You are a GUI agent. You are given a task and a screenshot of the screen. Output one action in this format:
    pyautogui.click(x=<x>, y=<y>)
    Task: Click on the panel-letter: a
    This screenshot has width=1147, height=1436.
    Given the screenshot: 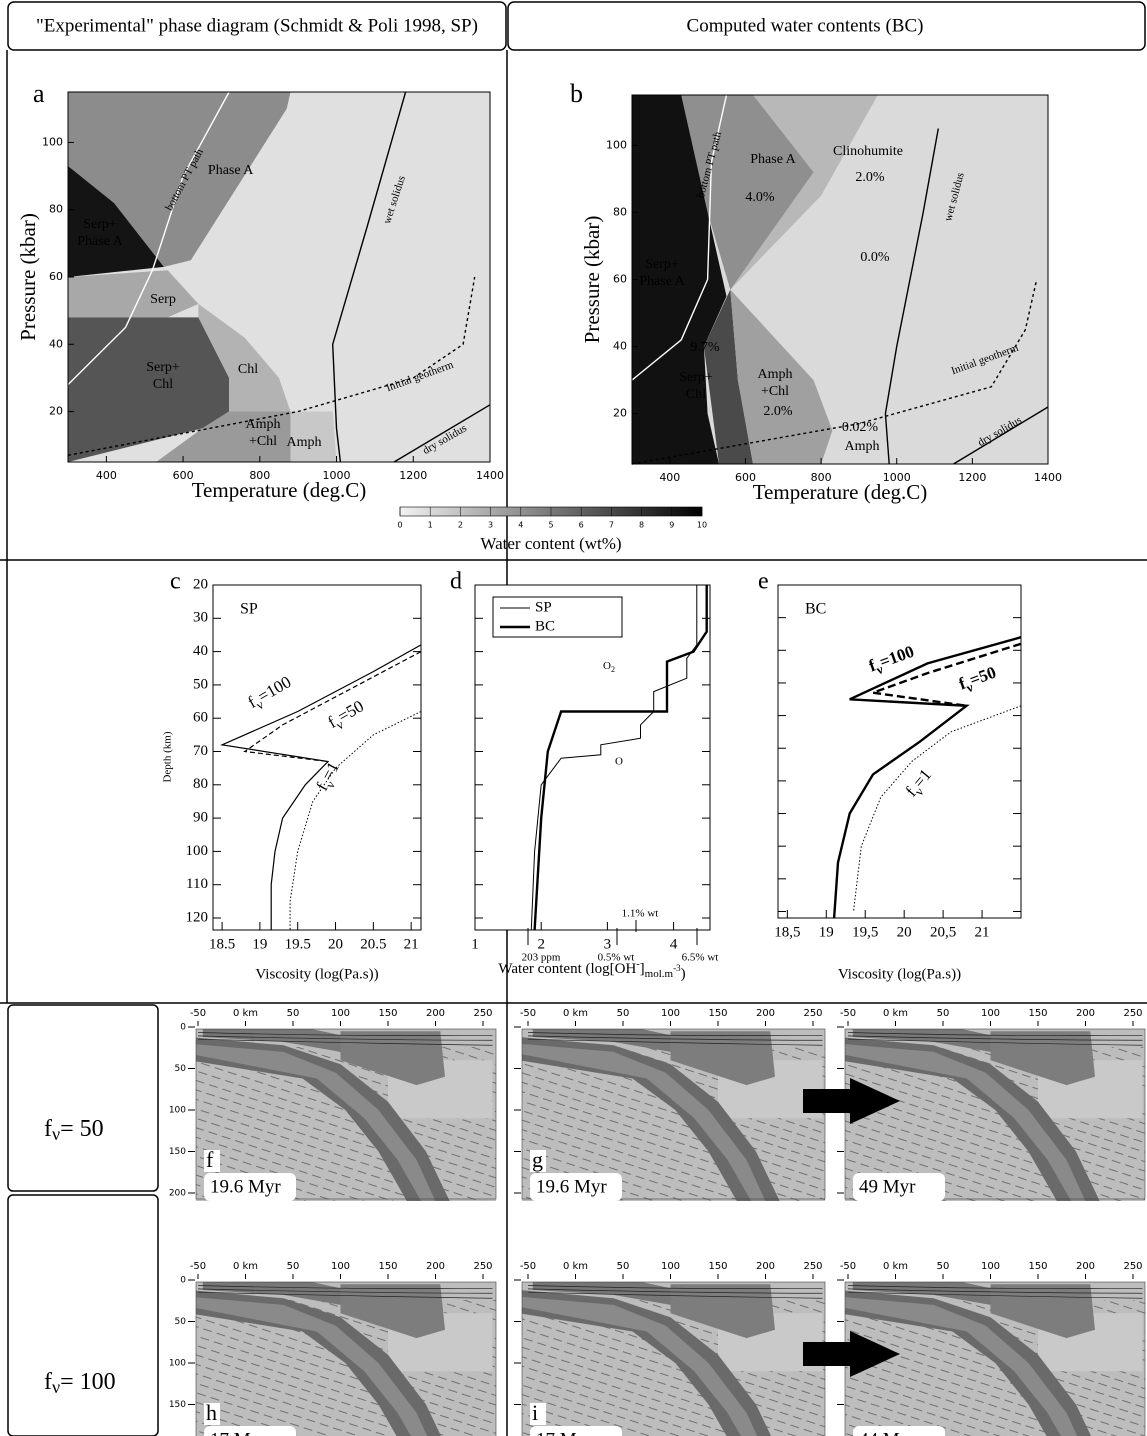 What is the action you would take?
    pyautogui.click(x=39, y=93)
    